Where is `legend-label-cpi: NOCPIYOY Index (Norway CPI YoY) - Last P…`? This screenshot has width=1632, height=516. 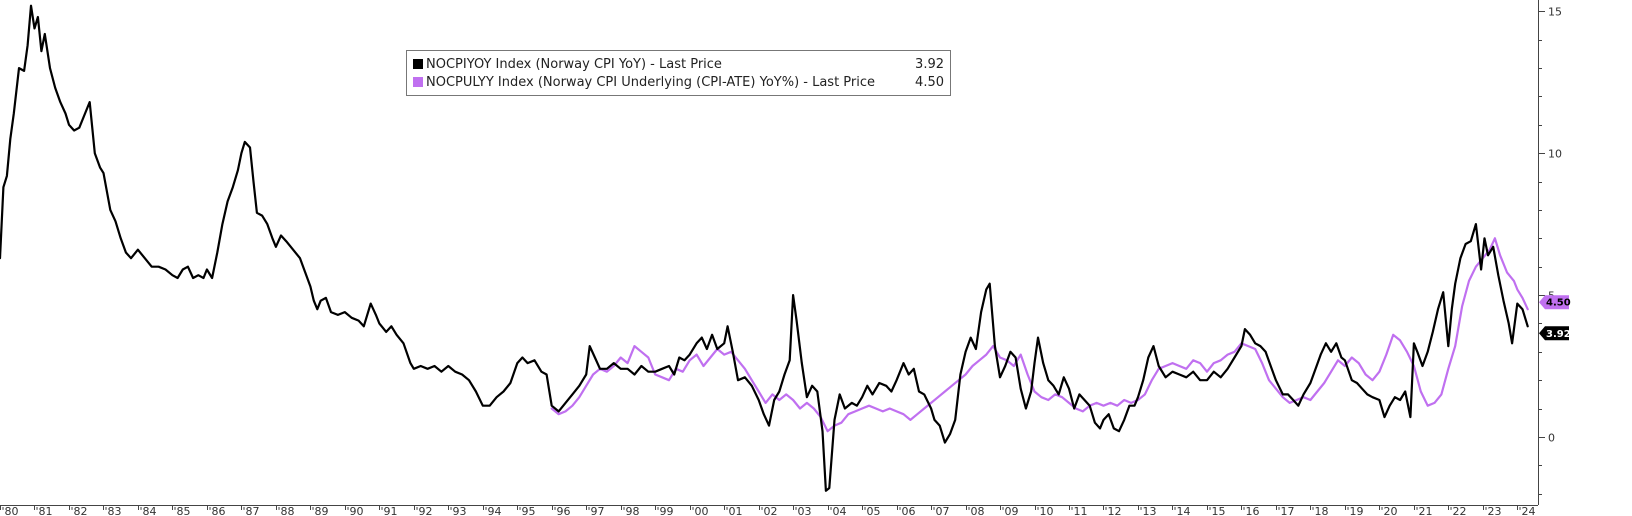 legend-label-cpi: NOCPIYOY Index (Norway CPI YoY) - Last P… is located at coordinates (574, 64).